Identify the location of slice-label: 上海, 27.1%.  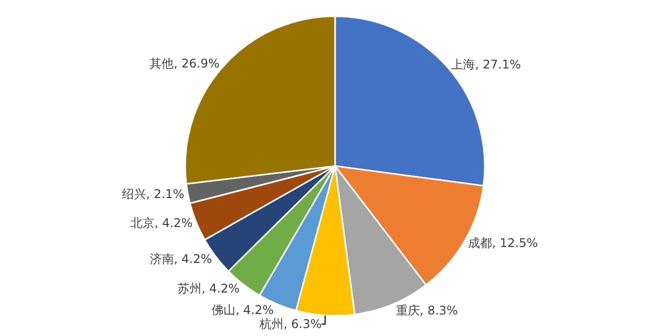
(486, 64).